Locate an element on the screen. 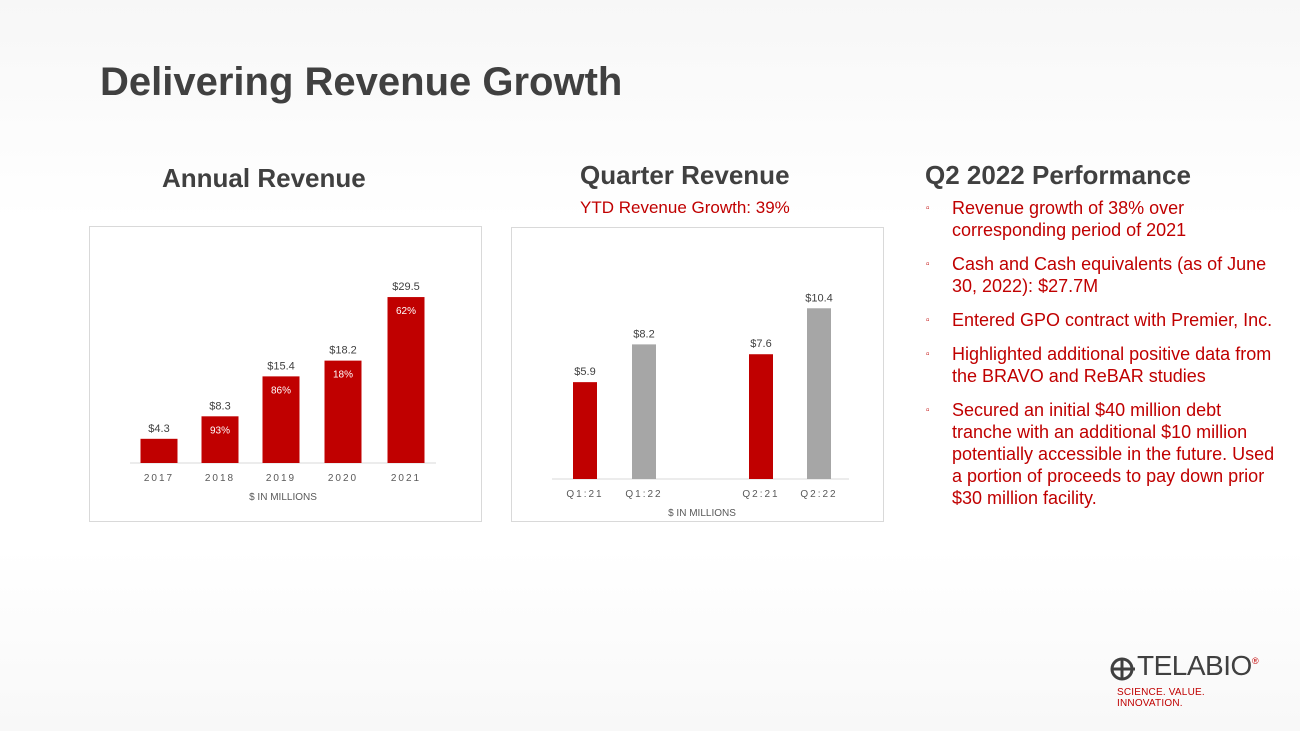 The image size is (1300, 731). data-label: $29.5 is located at coordinates (406, 287).